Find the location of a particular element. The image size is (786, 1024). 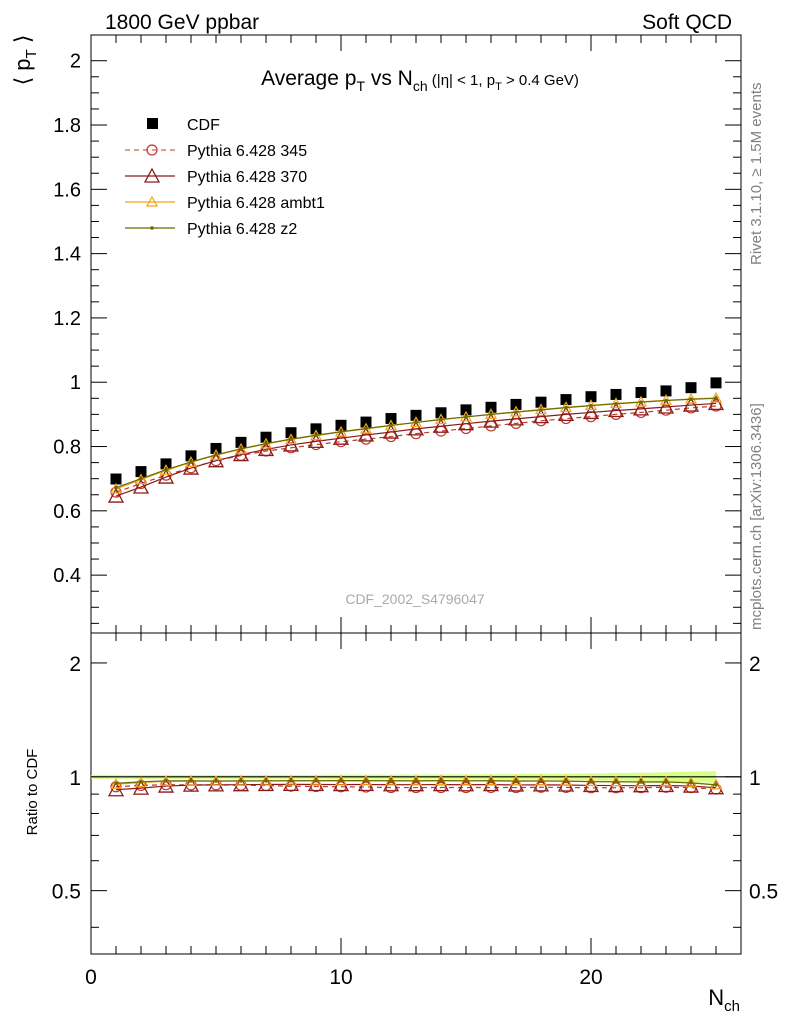

legend-label-ambt1: Pythia 6.428 ambt1 is located at coordinates (256, 203).